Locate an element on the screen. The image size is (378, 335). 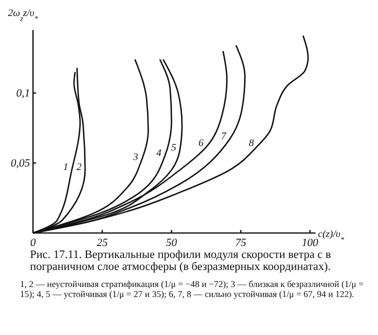
annotation: 4 is located at coordinates (159, 153).